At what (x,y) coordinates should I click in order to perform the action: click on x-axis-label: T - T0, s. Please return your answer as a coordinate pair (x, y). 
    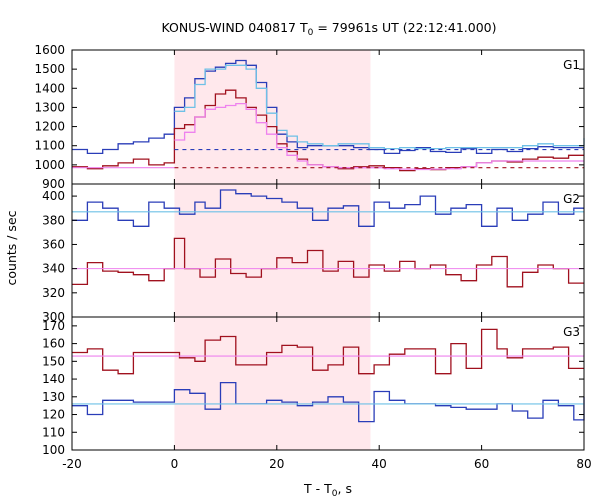
    Looking at the image, I should click on (327, 490).